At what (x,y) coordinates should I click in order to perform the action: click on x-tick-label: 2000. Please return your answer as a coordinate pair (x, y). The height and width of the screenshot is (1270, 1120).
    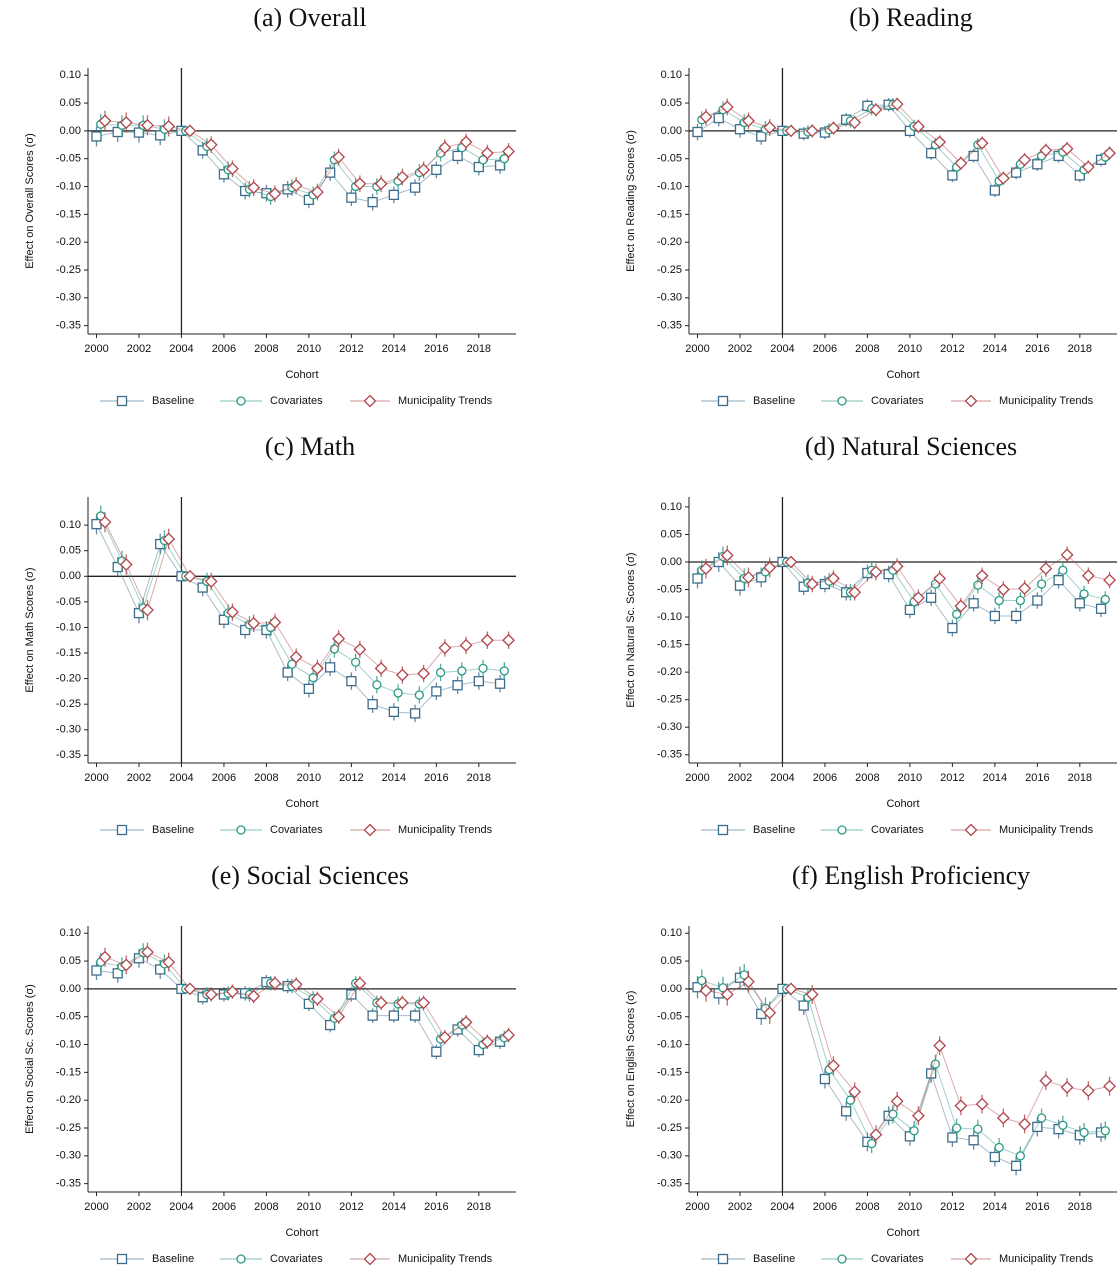
    Looking at the image, I should click on (697, 349).